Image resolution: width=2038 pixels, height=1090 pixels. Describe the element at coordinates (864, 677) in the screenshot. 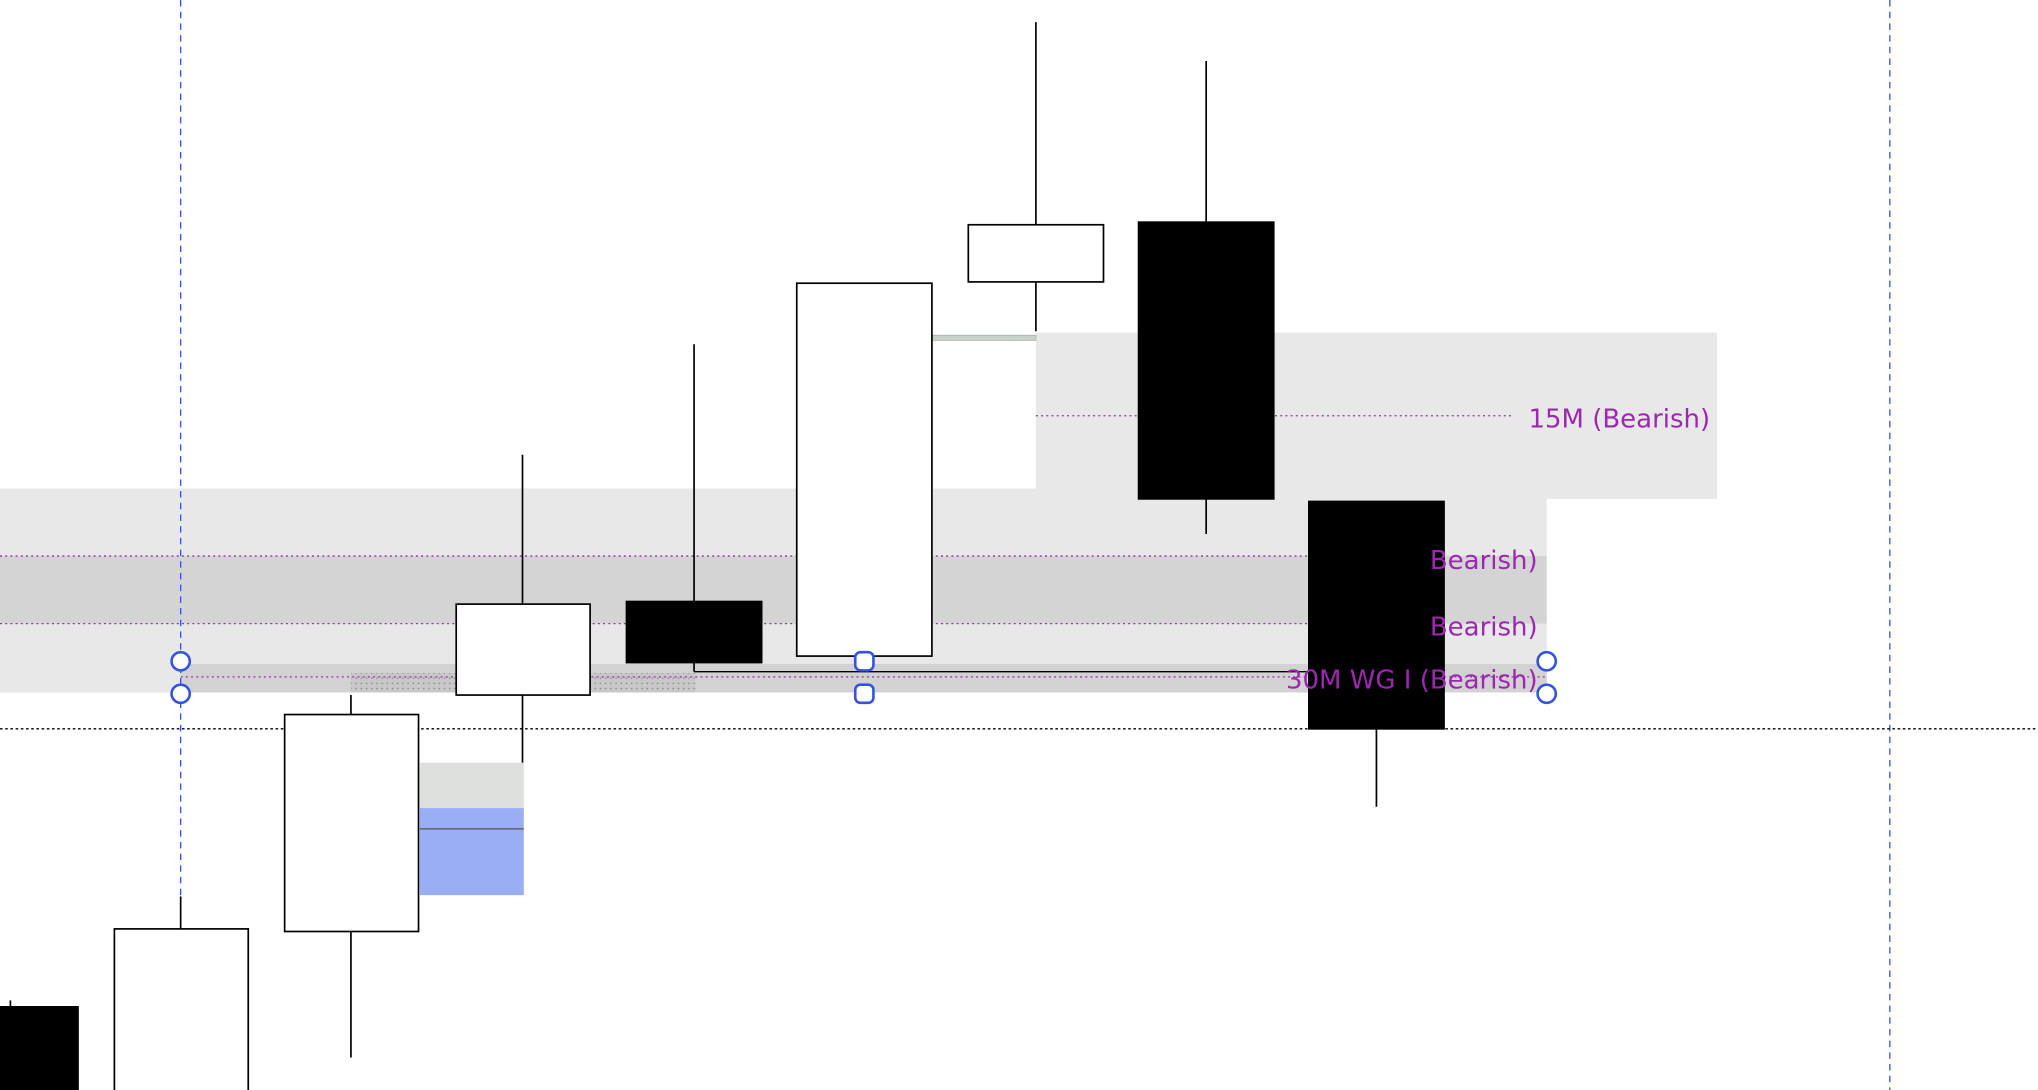

I see `handles` at that location.